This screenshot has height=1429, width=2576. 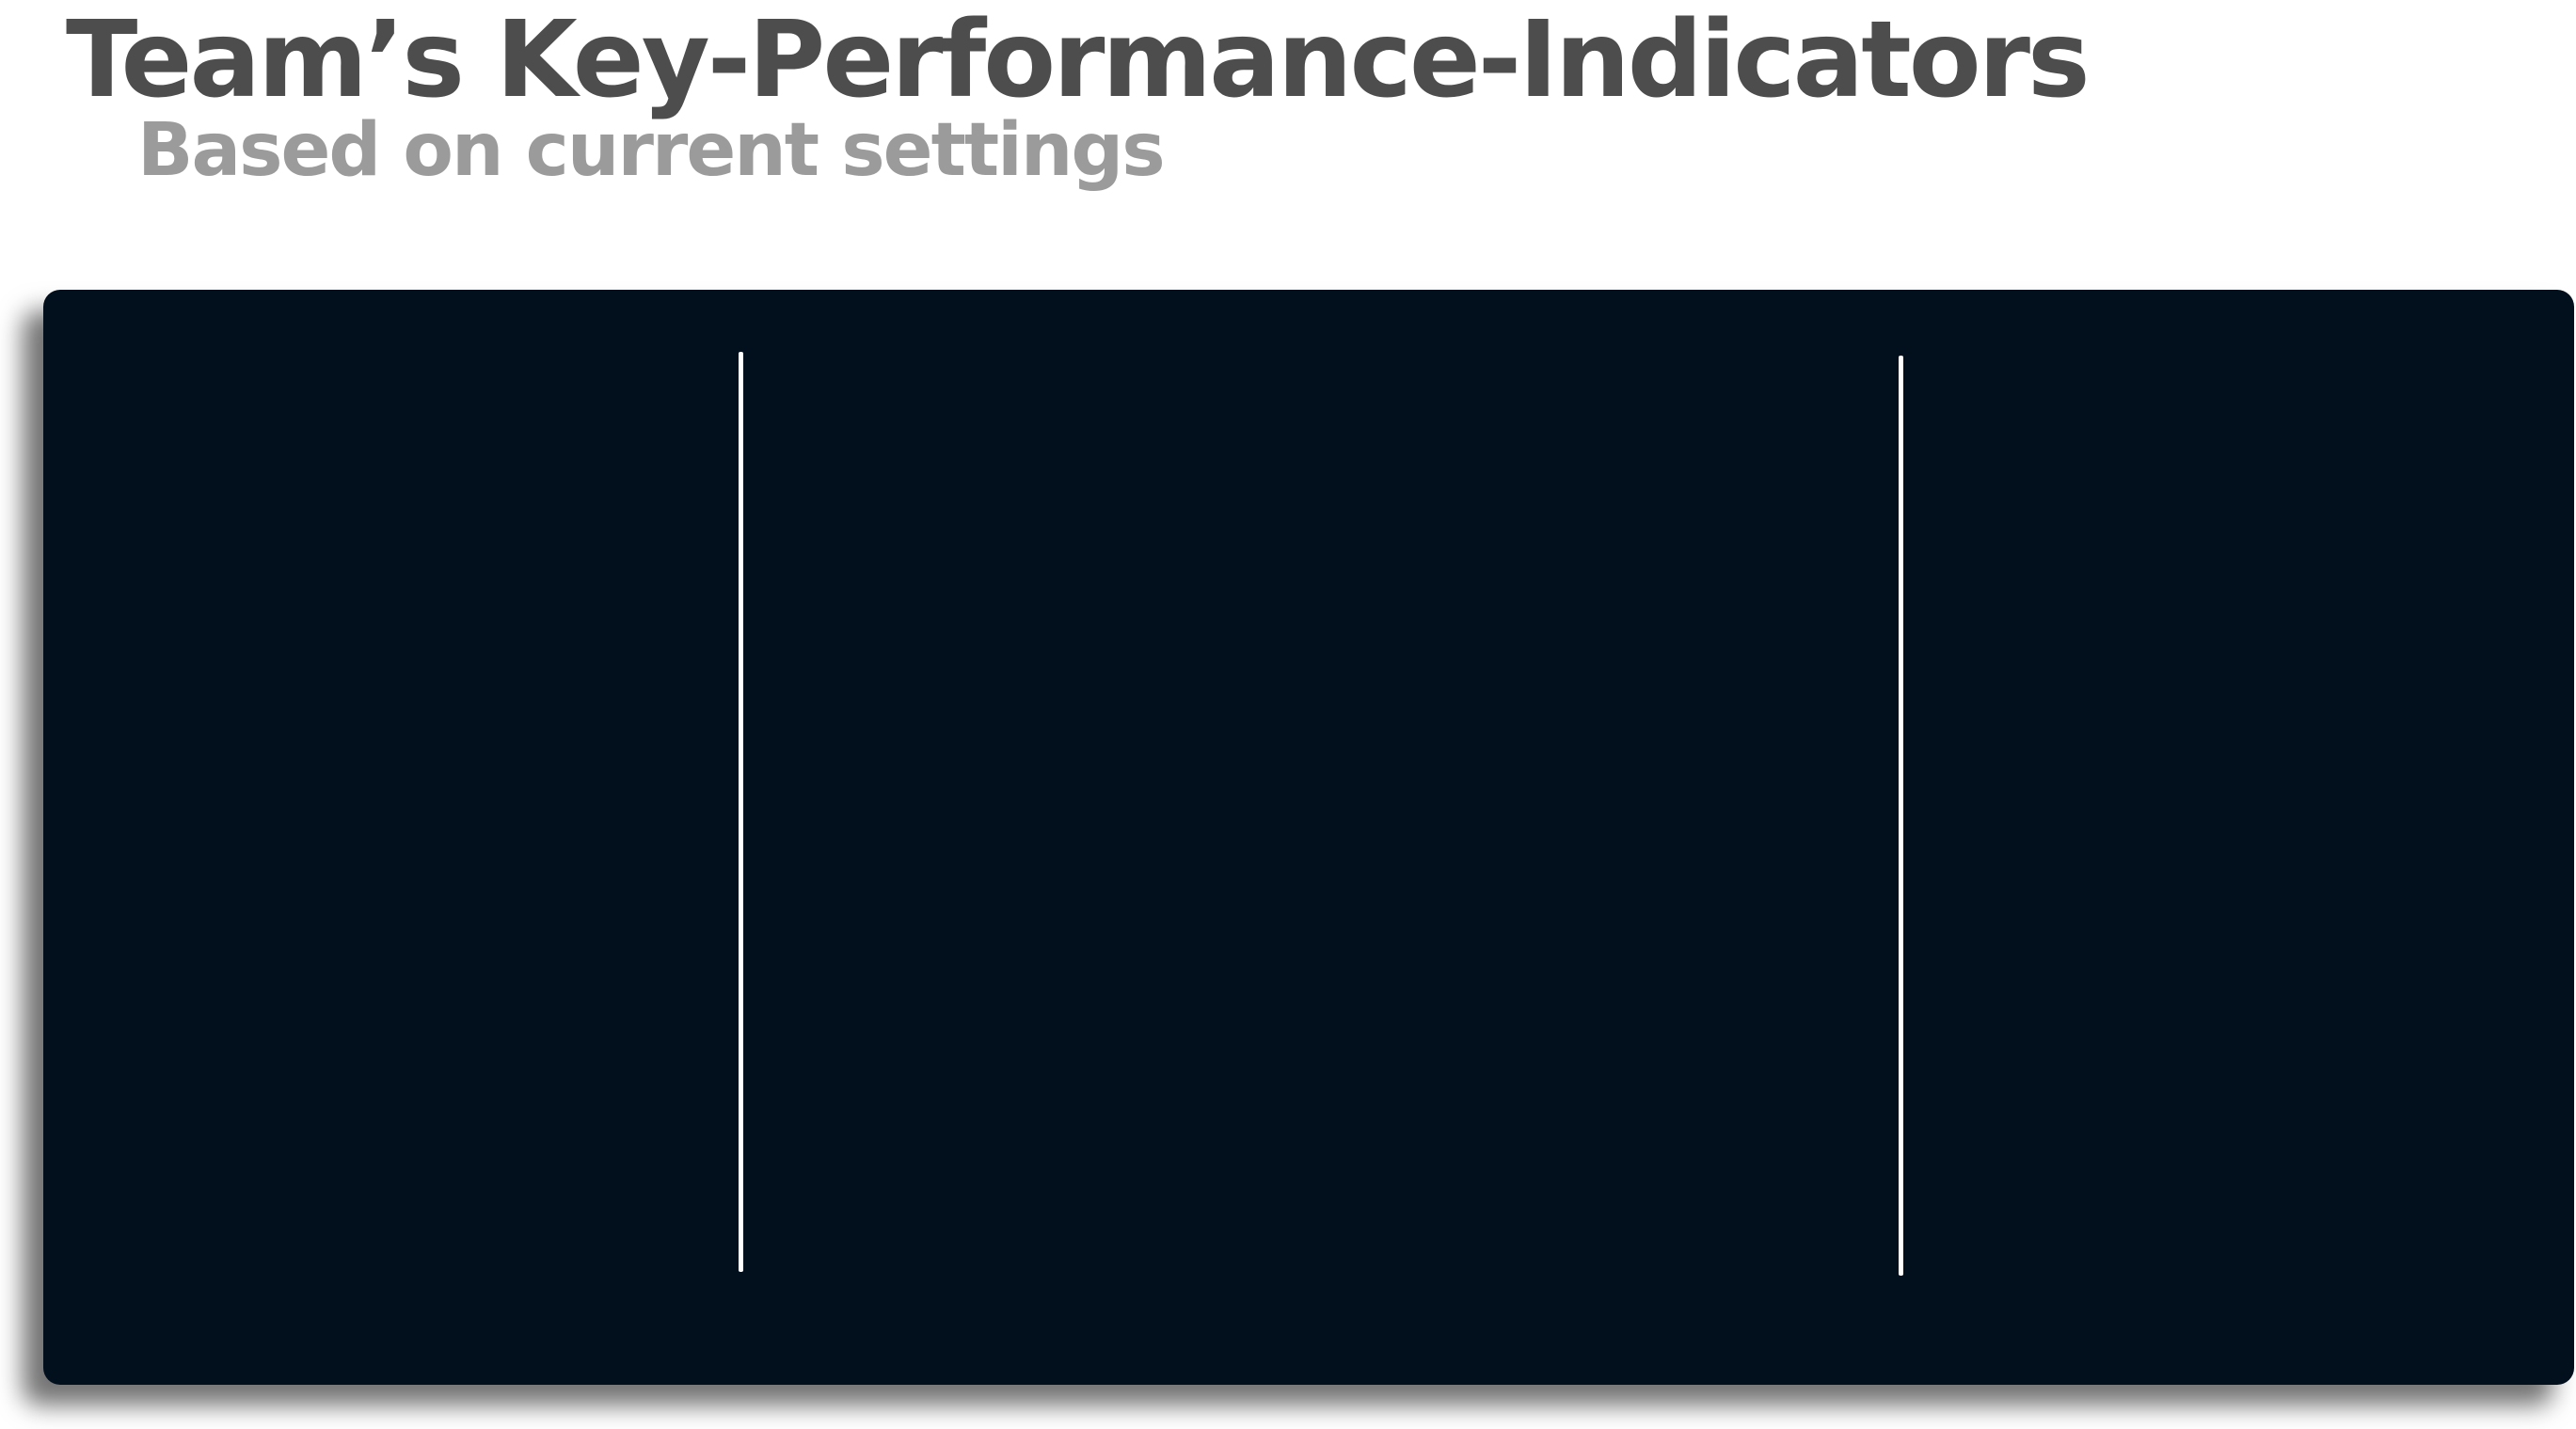 What do you see at coordinates (1078, 61) in the screenshot?
I see `page-title: Team’s Key-Performance-Indicators` at bounding box center [1078, 61].